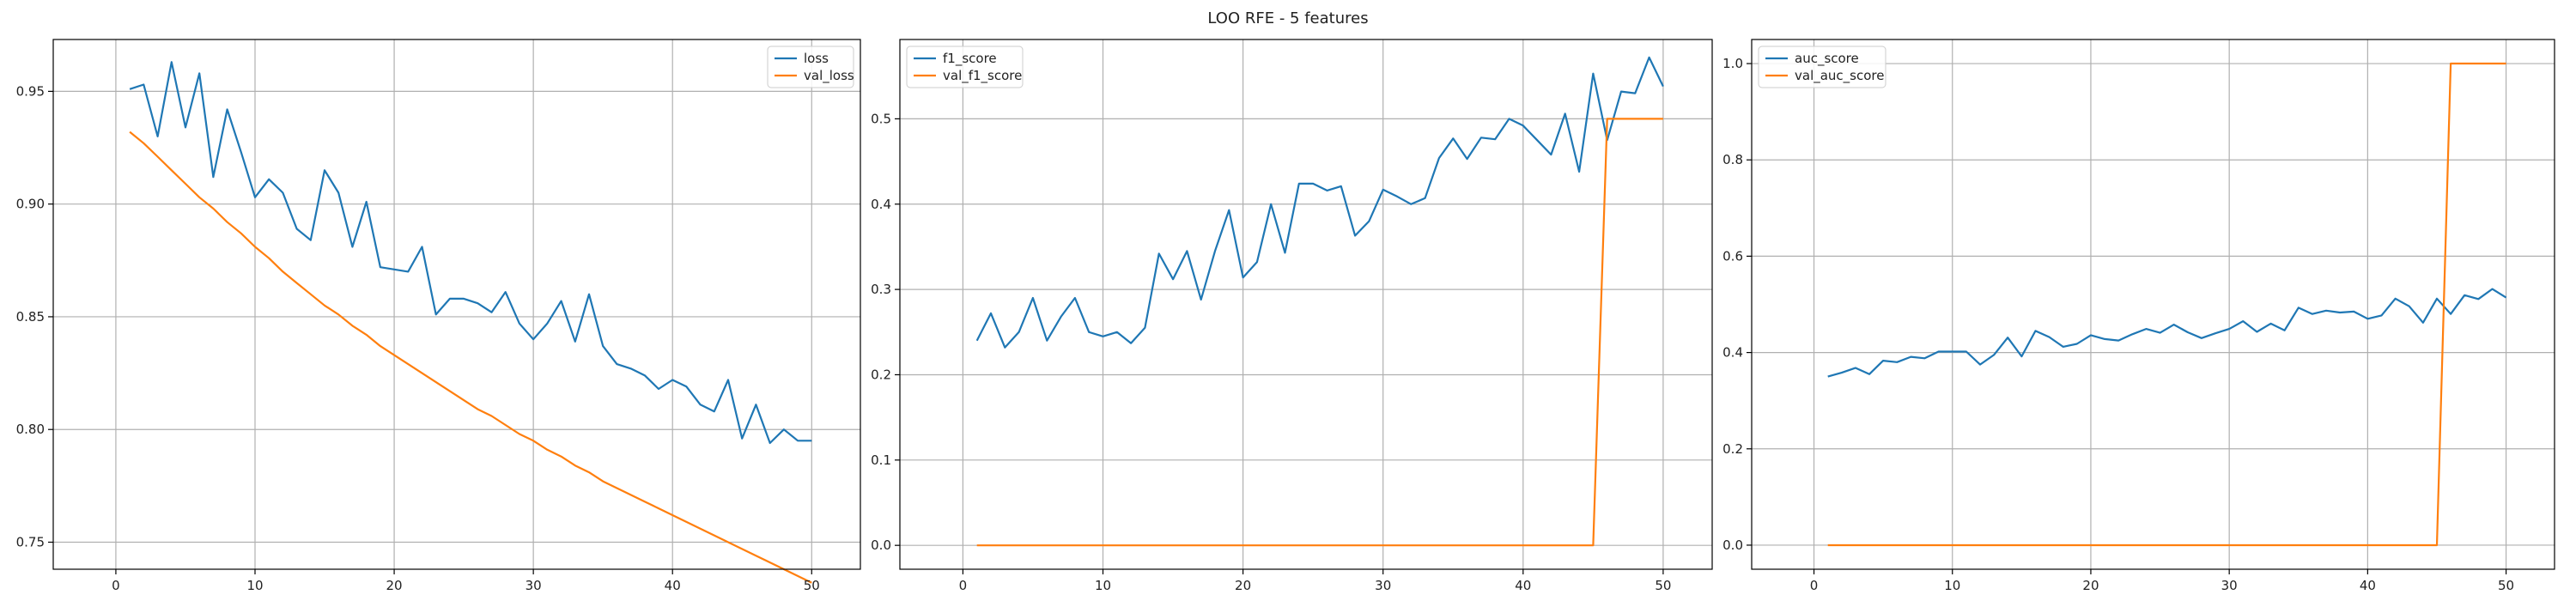 This screenshot has width=2576, height=601. I want to click on legend-label-val_loss: val_loss, so click(829, 76).